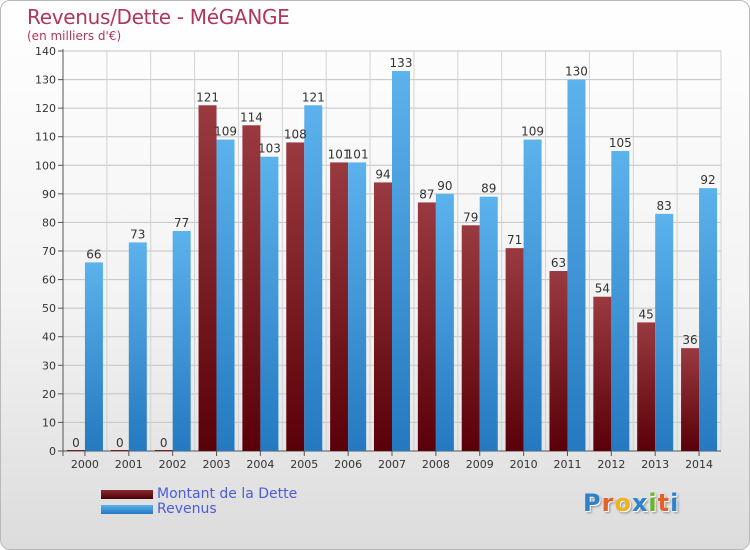  Describe the element at coordinates (664, 206) in the screenshot. I see `data-label-revenus: 83` at that location.